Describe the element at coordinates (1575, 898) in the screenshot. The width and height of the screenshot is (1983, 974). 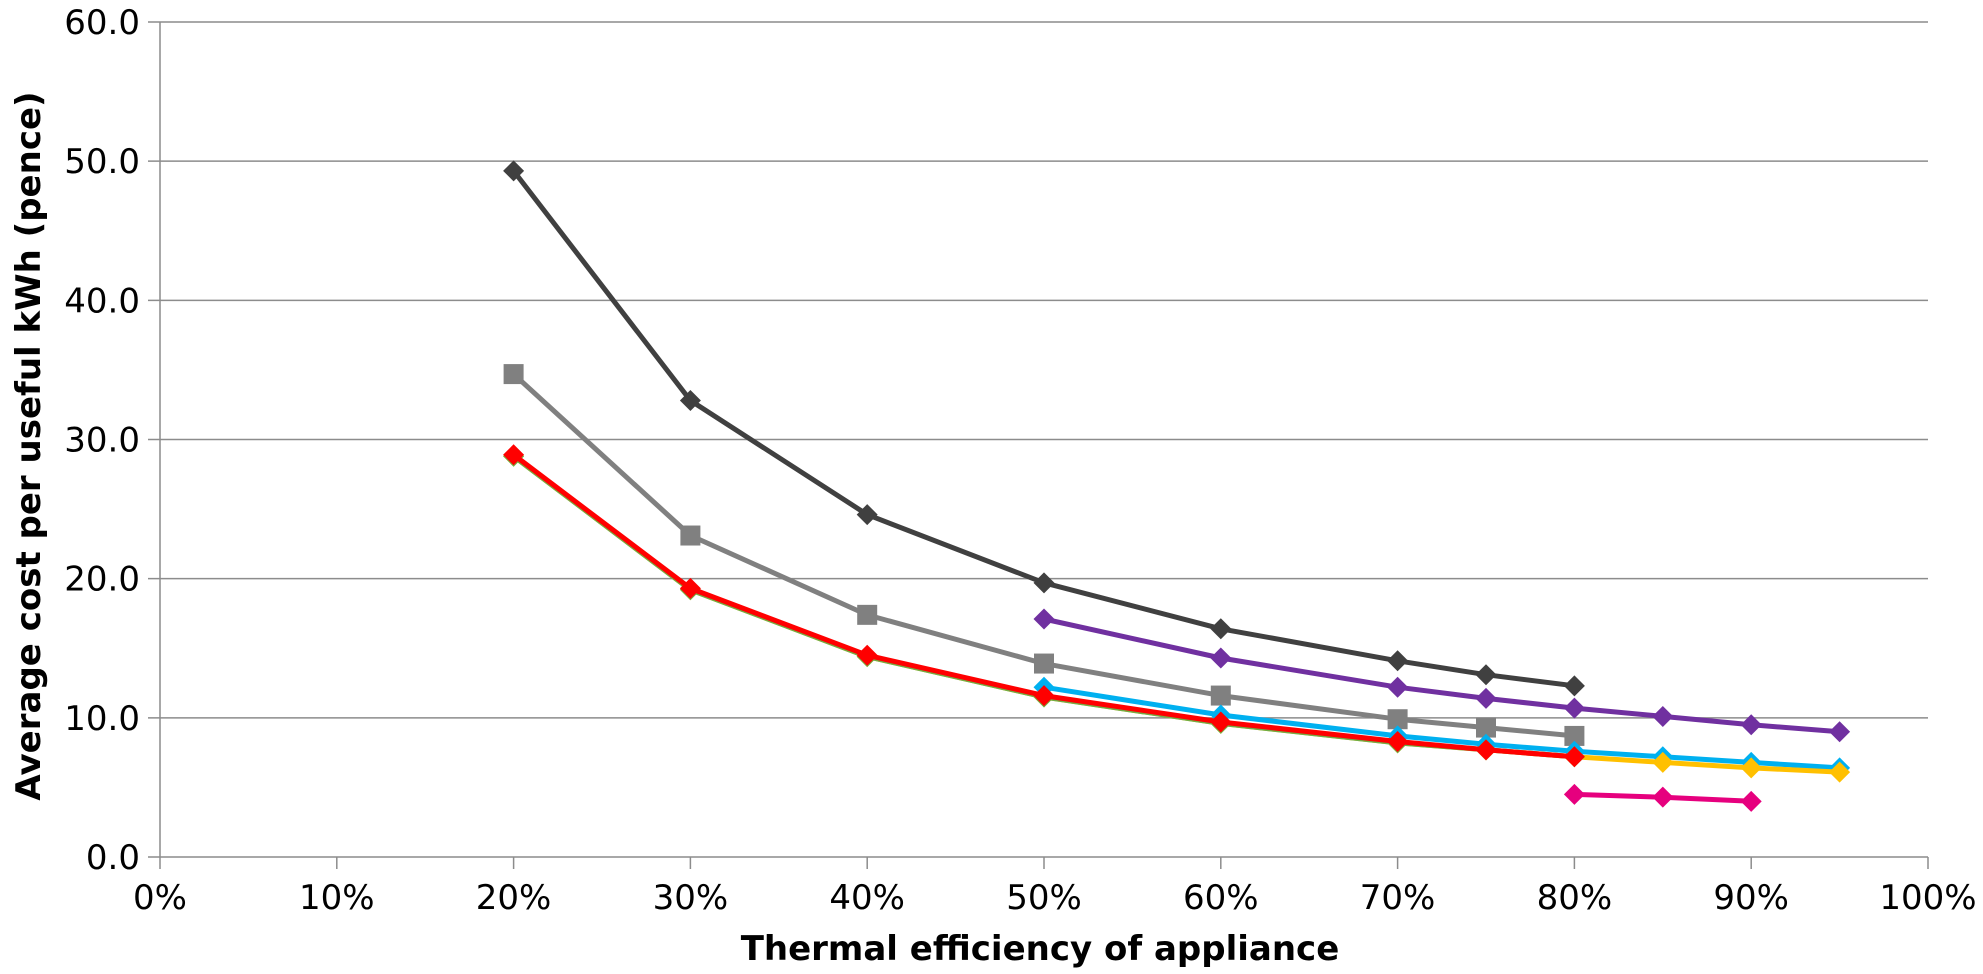
I see `x-tick-label: 80%` at that location.